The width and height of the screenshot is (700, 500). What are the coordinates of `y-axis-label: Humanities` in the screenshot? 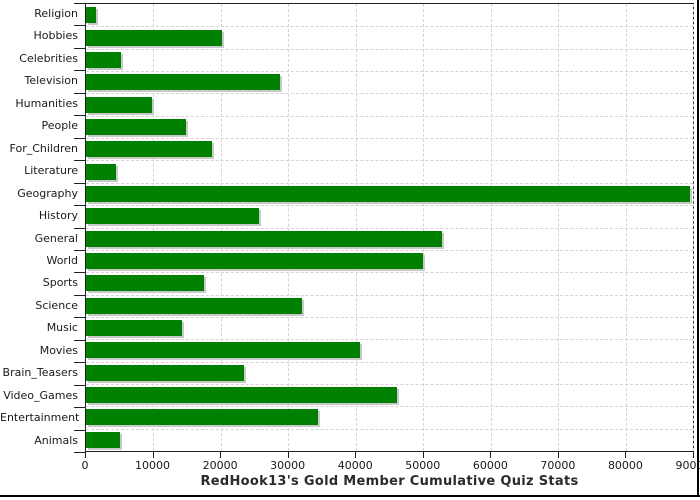 It's located at (46, 103).